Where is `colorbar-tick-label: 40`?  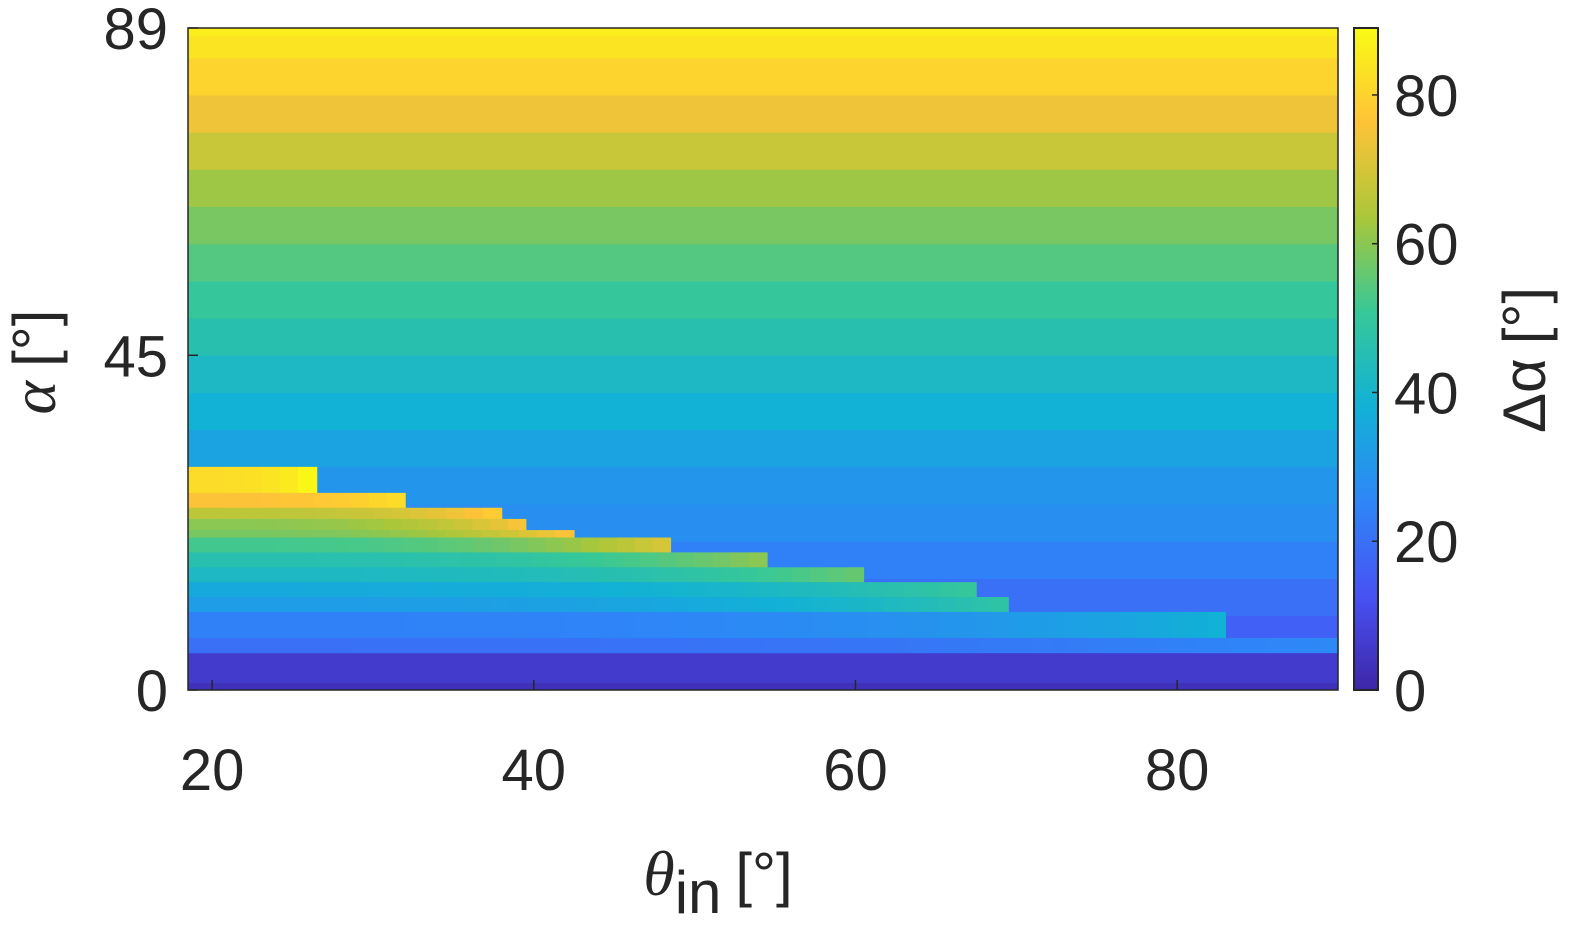 colorbar-tick-label: 40 is located at coordinates (1426, 393).